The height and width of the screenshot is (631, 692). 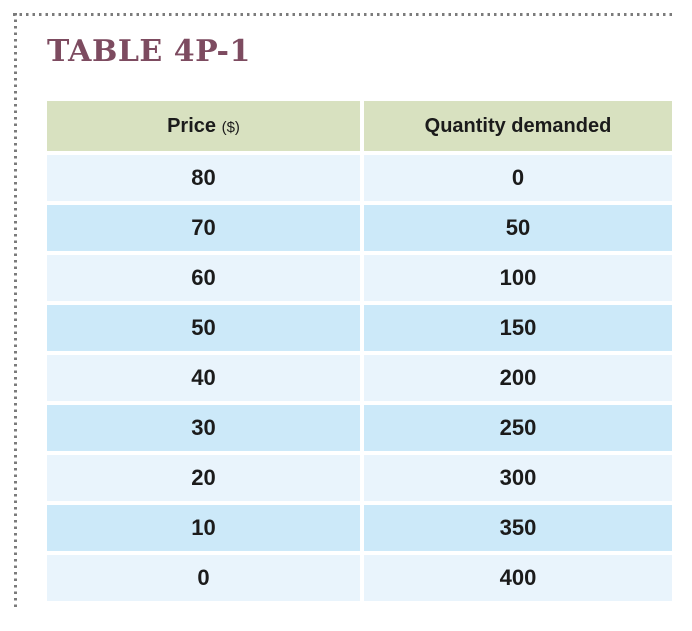 What do you see at coordinates (343, 14) in the screenshot?
I see `dotted-border-top` at bounding box center [343, 14].